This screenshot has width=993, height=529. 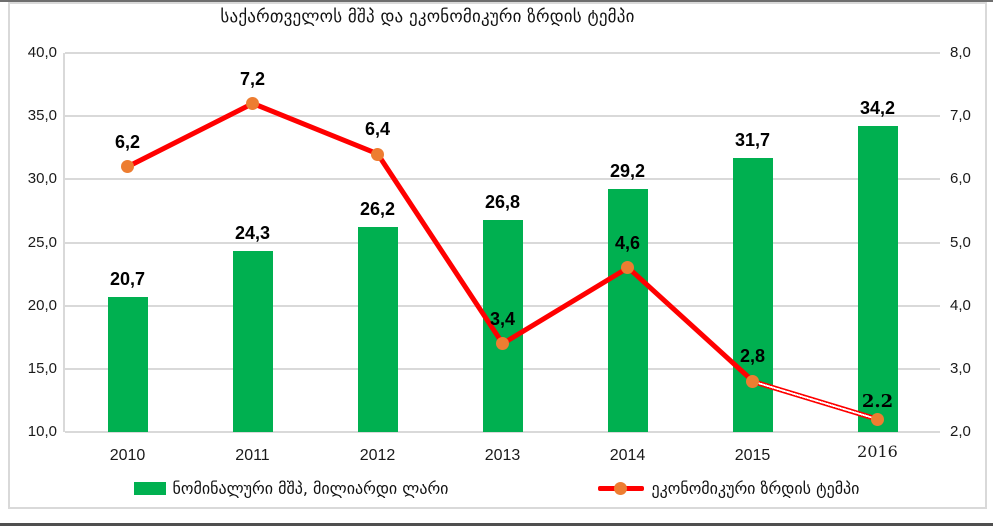 I want to click on line-marker-2012, so click(x=377, y=154).